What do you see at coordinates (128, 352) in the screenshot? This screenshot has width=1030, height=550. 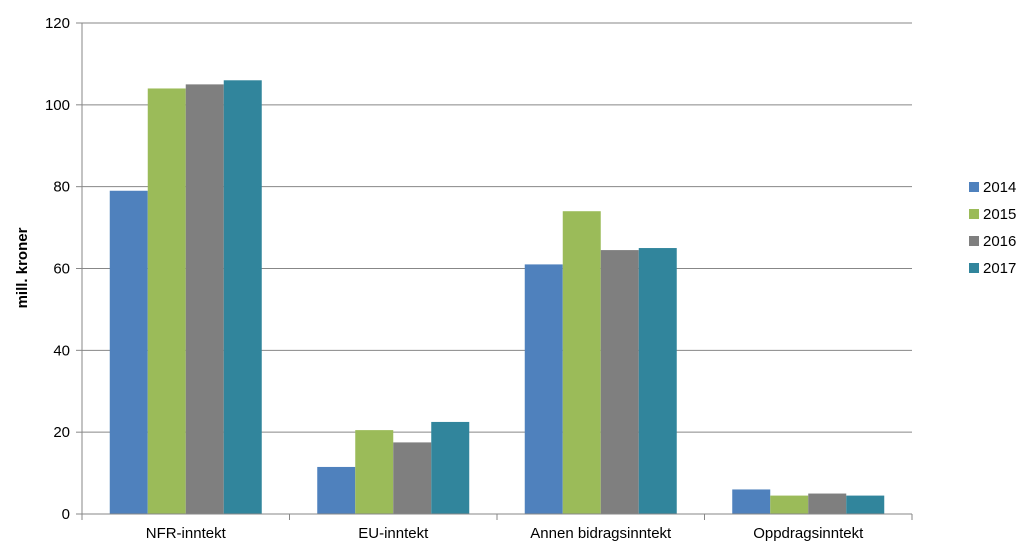 I see `bar-nfr-inntekt-2014` at bounding box center [128, 352].